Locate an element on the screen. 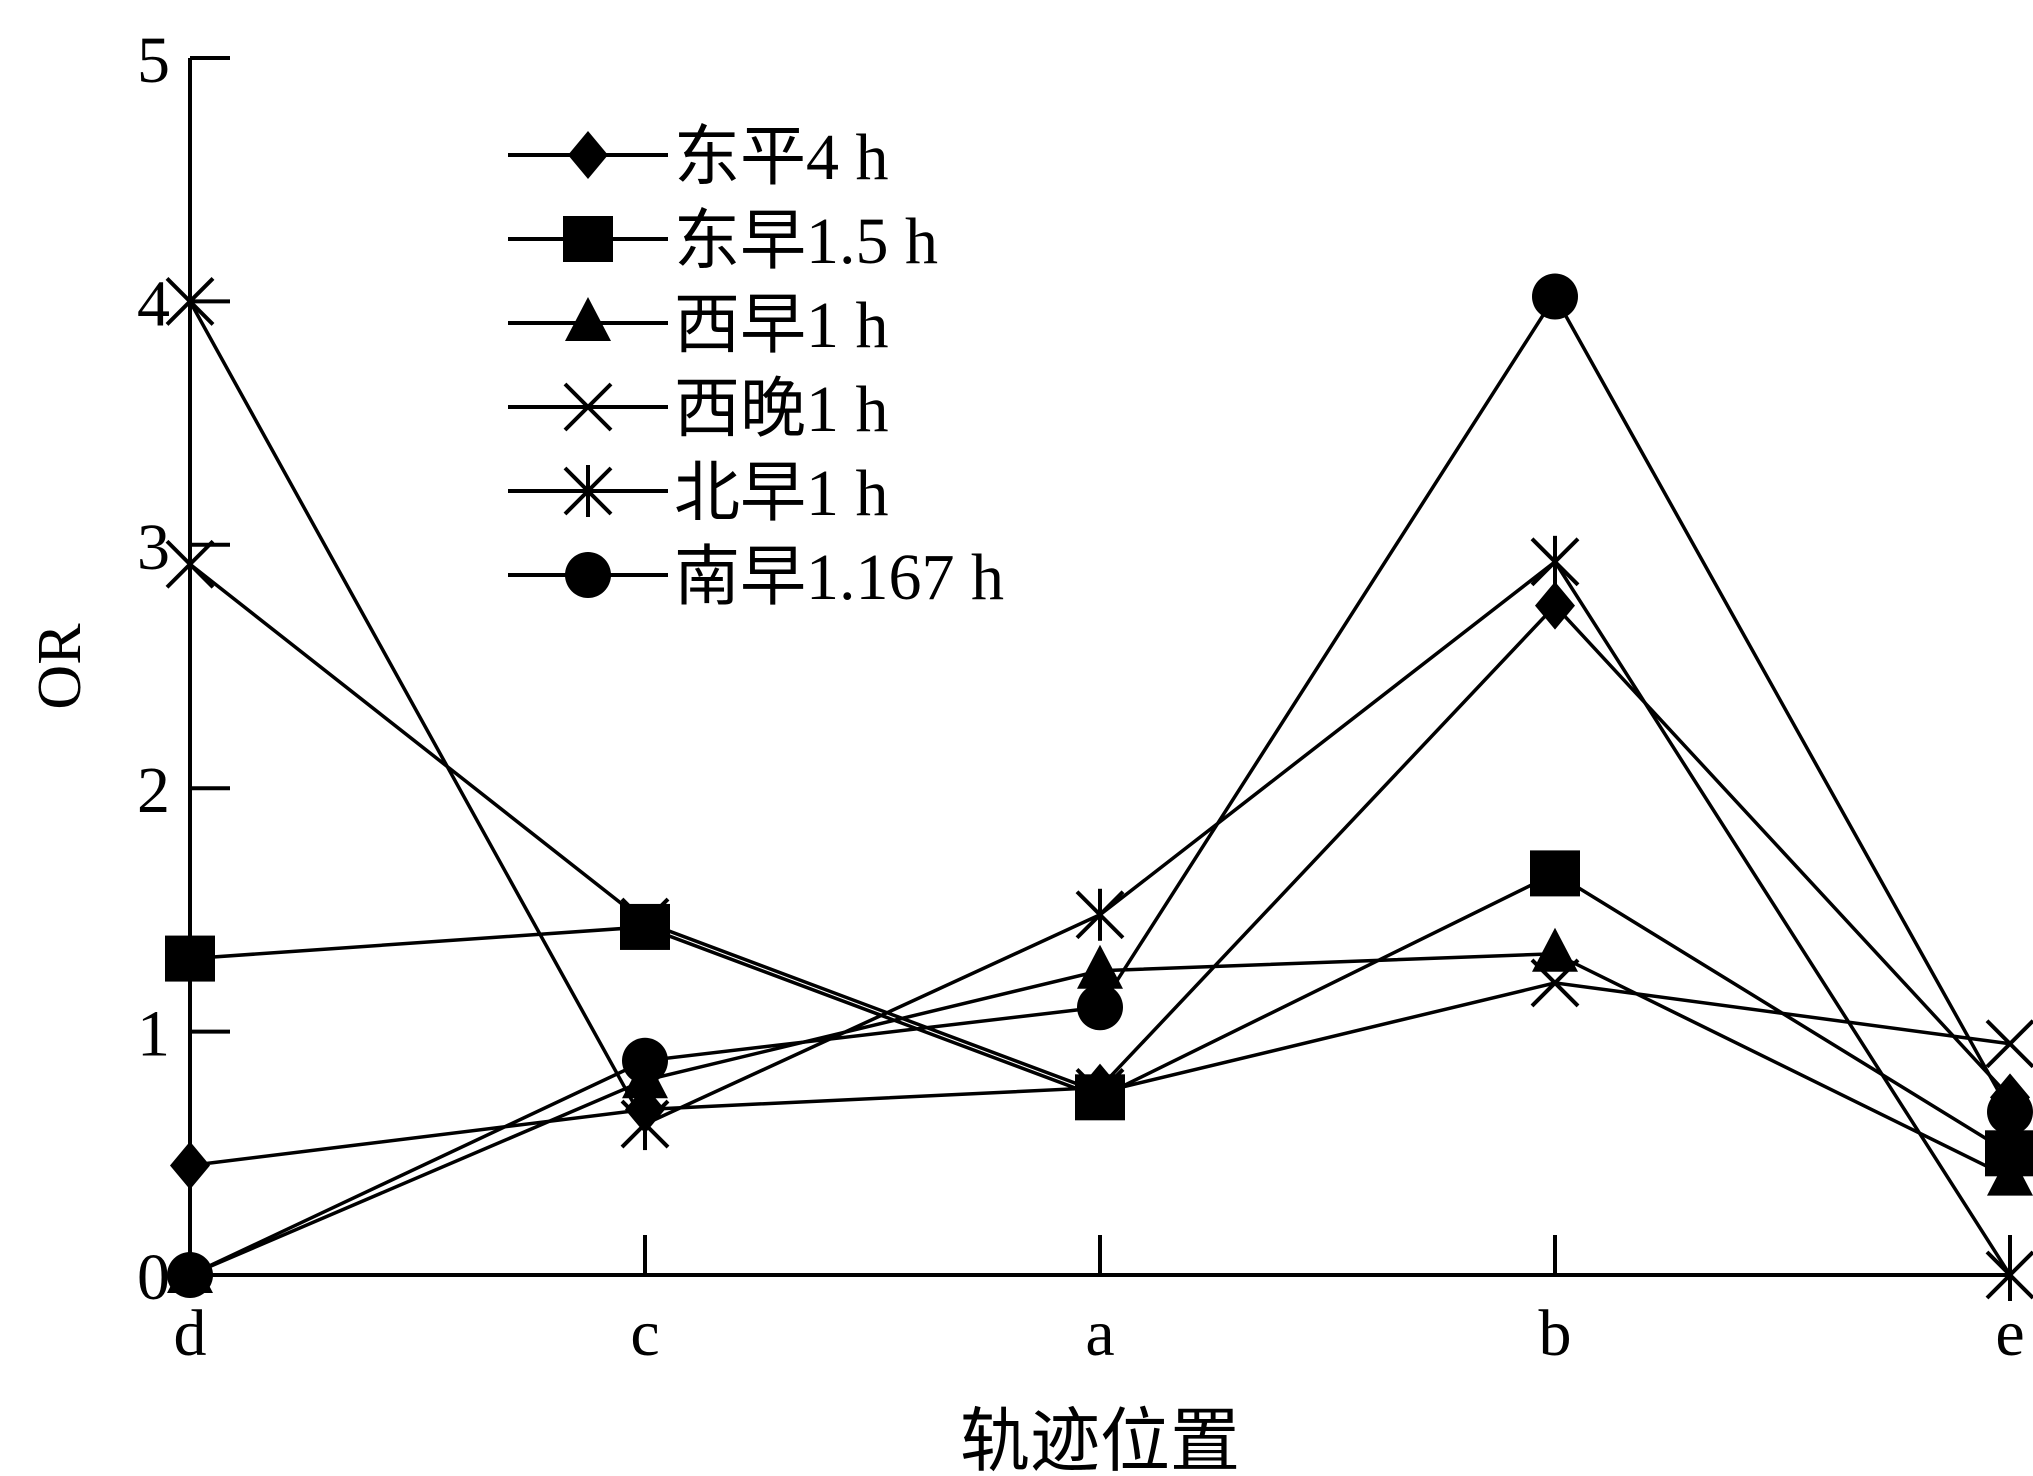  legend-label: 西早1 h is located at coordinates (781, 325).